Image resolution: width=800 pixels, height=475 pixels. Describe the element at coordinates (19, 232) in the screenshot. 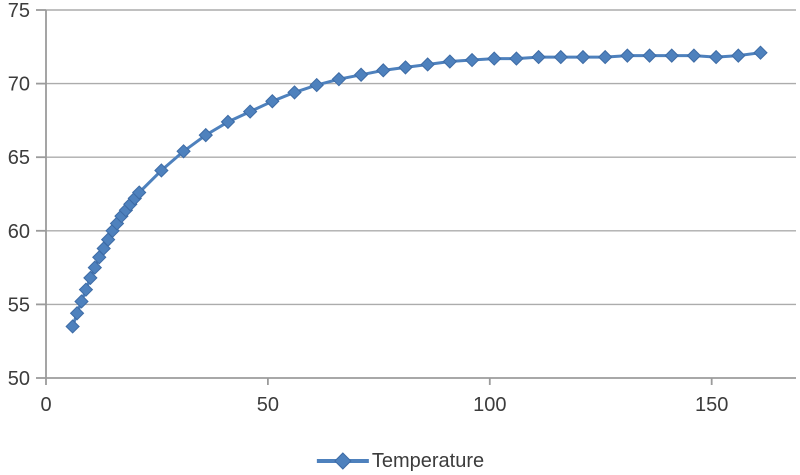

I see `y-axis-tick-label: 60` at that location.